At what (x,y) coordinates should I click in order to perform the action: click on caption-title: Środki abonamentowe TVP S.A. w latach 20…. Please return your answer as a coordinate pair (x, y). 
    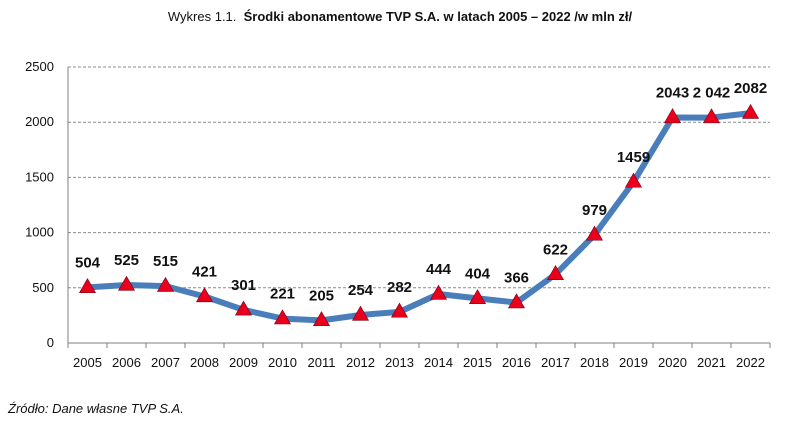
    Looking at the image, I should click on (438, 16).